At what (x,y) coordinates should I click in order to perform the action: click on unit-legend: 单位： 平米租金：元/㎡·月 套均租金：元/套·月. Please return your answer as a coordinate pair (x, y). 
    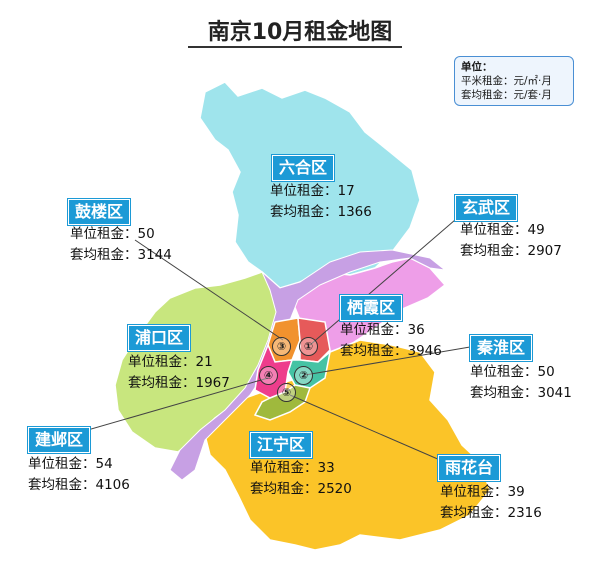
    Looking at the image, I should click on (514, 81).